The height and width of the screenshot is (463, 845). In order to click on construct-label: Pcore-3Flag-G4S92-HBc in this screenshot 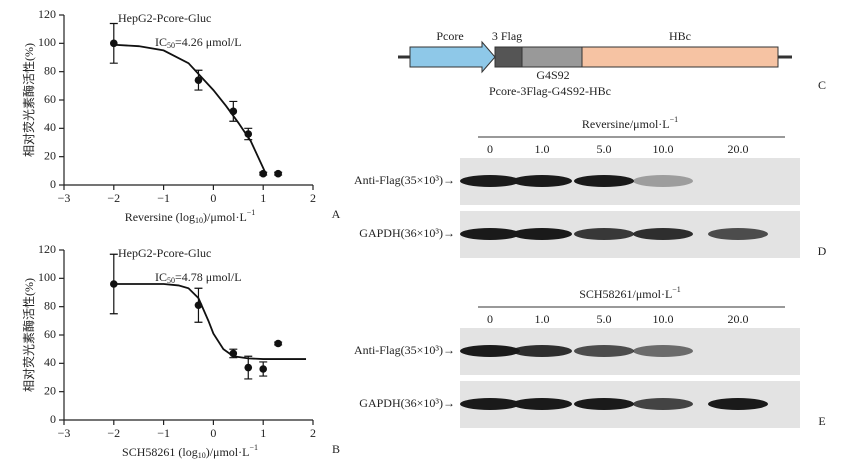, I will do `click(550, 91)`.